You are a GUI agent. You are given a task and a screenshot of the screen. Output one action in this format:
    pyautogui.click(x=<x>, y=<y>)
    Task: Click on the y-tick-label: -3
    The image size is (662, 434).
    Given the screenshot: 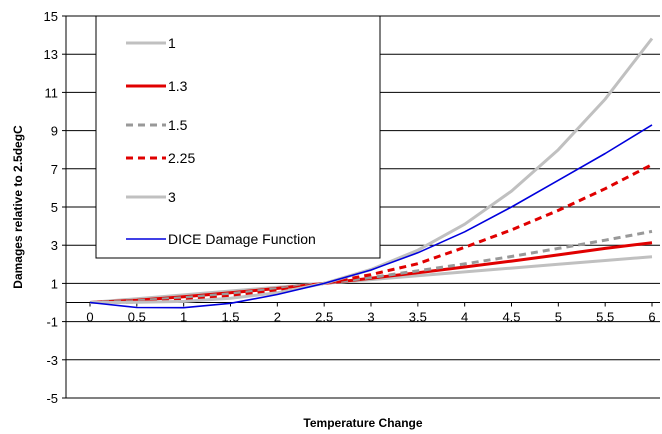 What is the action you would take?
    pyautogui.click(x=52, y=360)
    